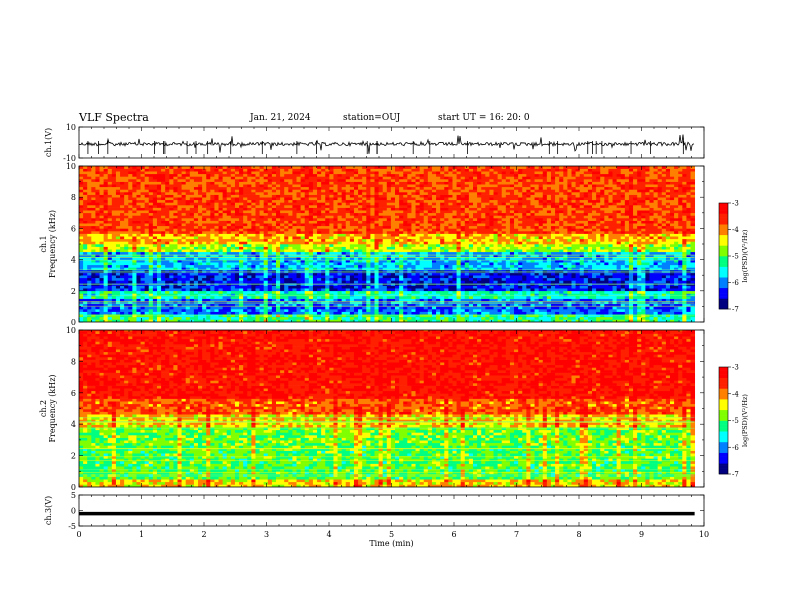 The height and width of the screenshot is (612, 792). What do you see at coordinates (69, 158) in the screenshot?
I see `y-tick-label: -10` at bounding box center [69, 158].